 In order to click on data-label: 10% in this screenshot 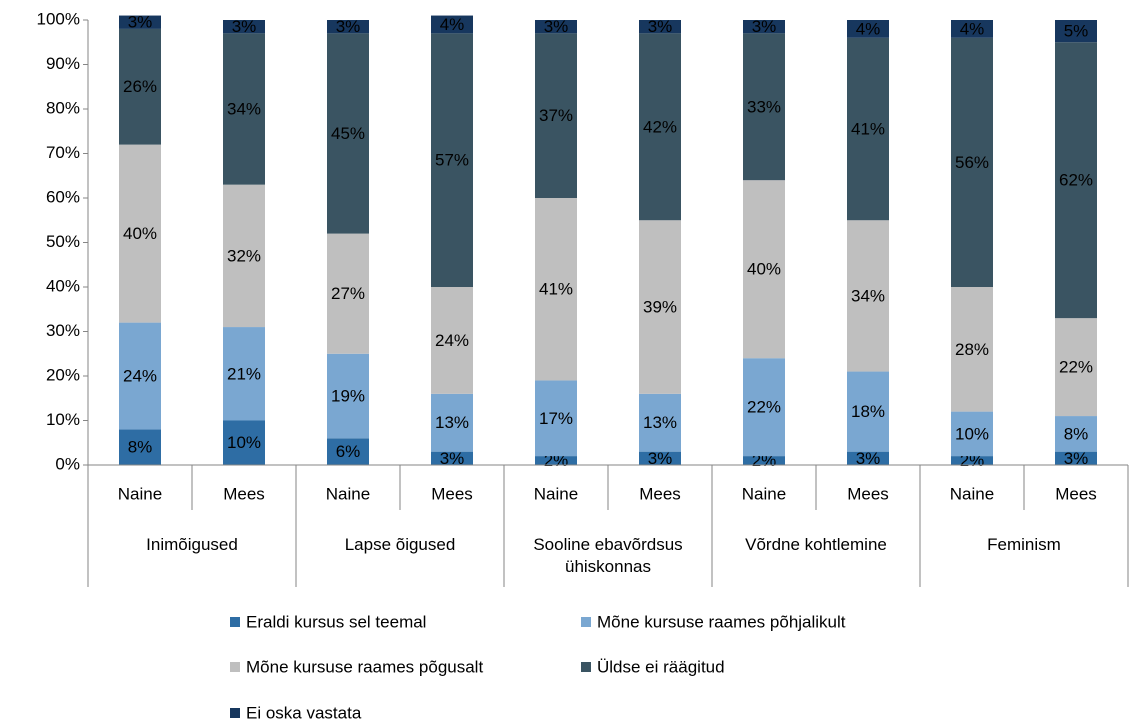, I will do `click(244, 442)`.